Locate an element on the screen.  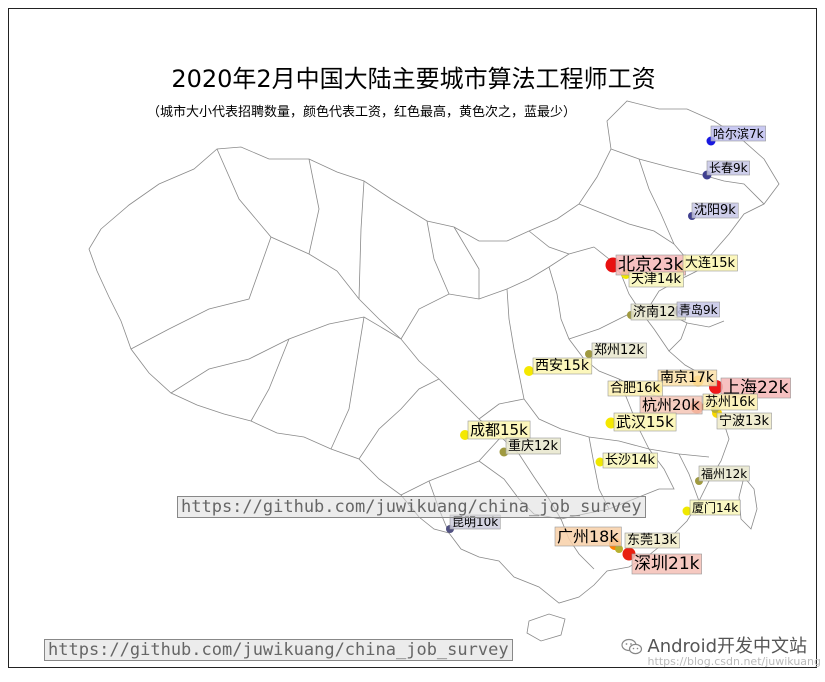
city-label: 昆明10k is located at coordinates (475, 522).